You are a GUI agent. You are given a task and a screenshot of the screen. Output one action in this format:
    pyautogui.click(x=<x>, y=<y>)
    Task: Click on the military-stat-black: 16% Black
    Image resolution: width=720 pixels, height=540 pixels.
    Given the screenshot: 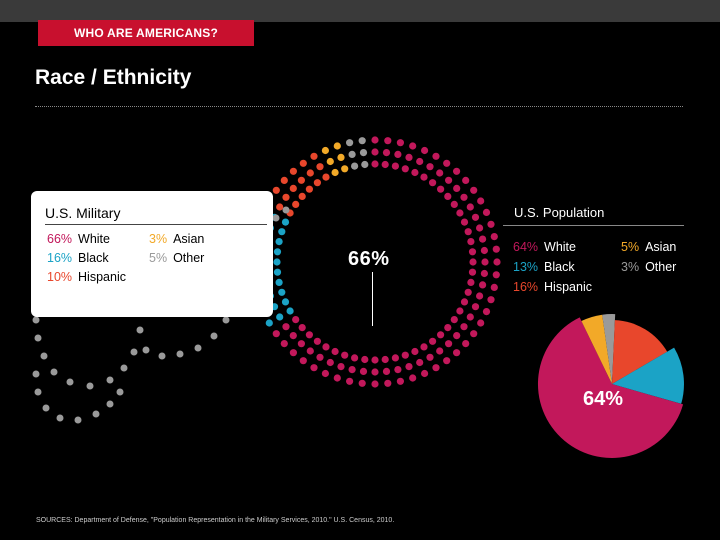 What is the action you would take?
    pyautogui.click(x=78, y=258)
    